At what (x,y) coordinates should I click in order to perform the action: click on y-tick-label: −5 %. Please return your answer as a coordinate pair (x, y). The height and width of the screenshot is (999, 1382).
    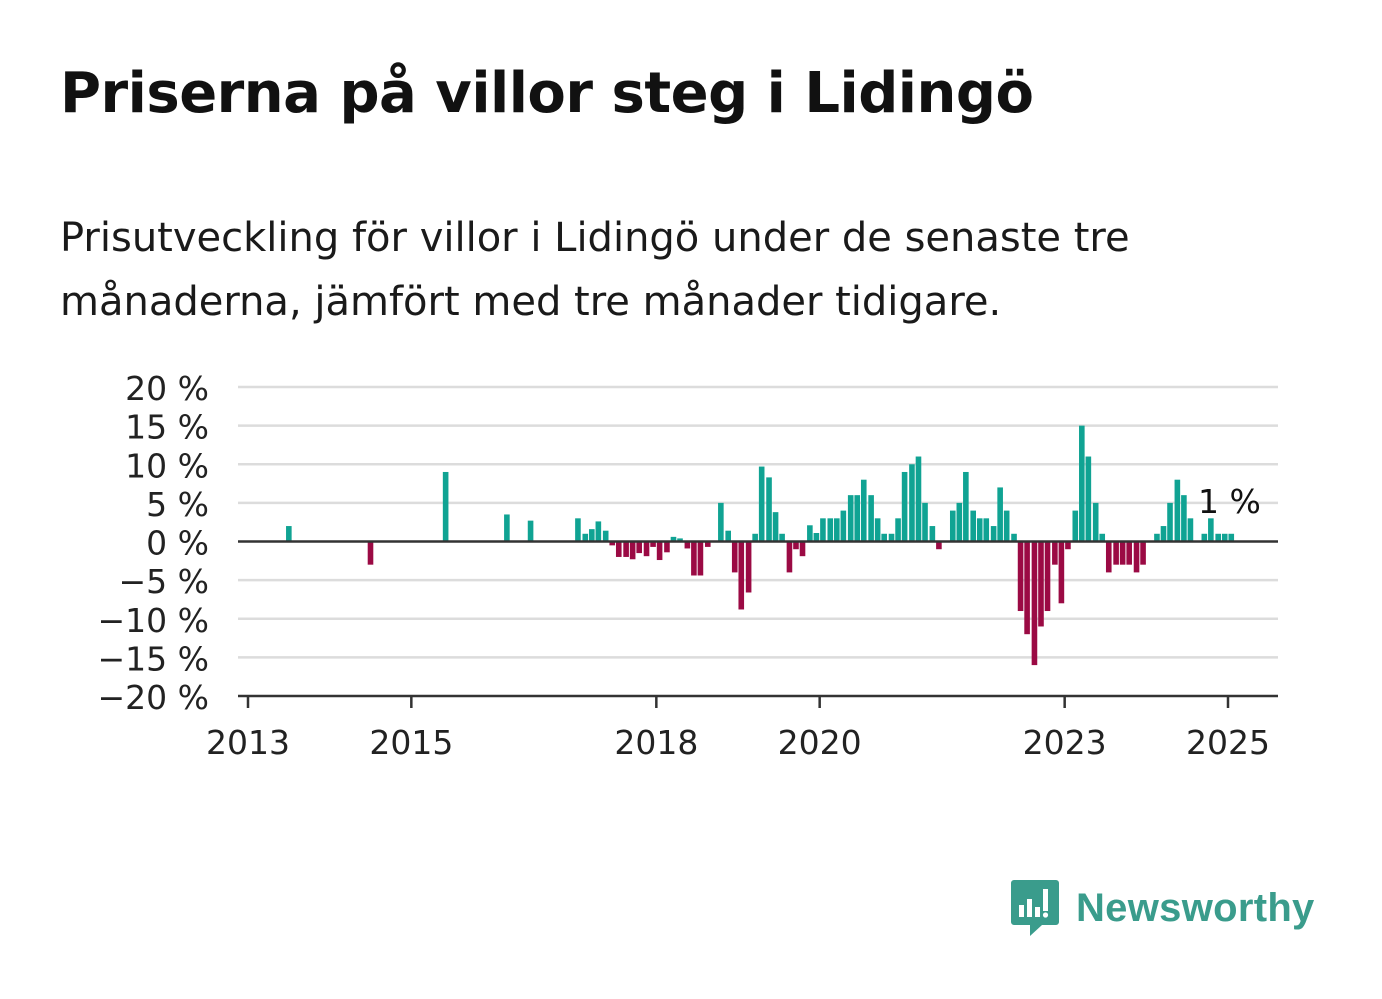
    Looking at the image, I should click on (164, 581).